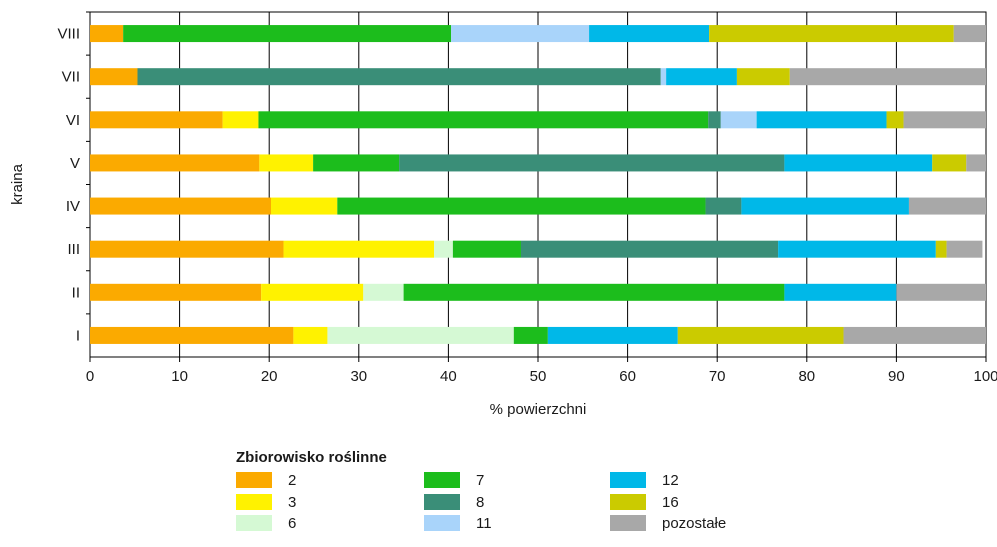 The height and width of the screenshot is (547, 997). What do you see at coordinates (292, 502) in the screenshot?
I see `legend-label: 3` at bounding box center [292, 502].